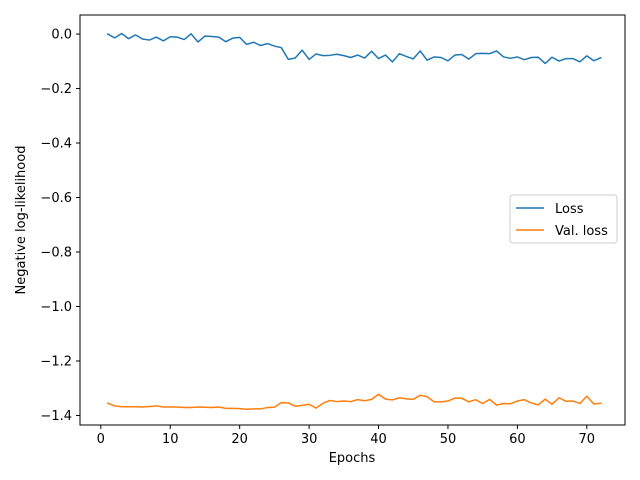 This screenshot has height=480, width=640. What do you see at coordinates (56, 89) in the screenshot?
I see `y-tick-label: −0.2` at bounding box center [56, 89].